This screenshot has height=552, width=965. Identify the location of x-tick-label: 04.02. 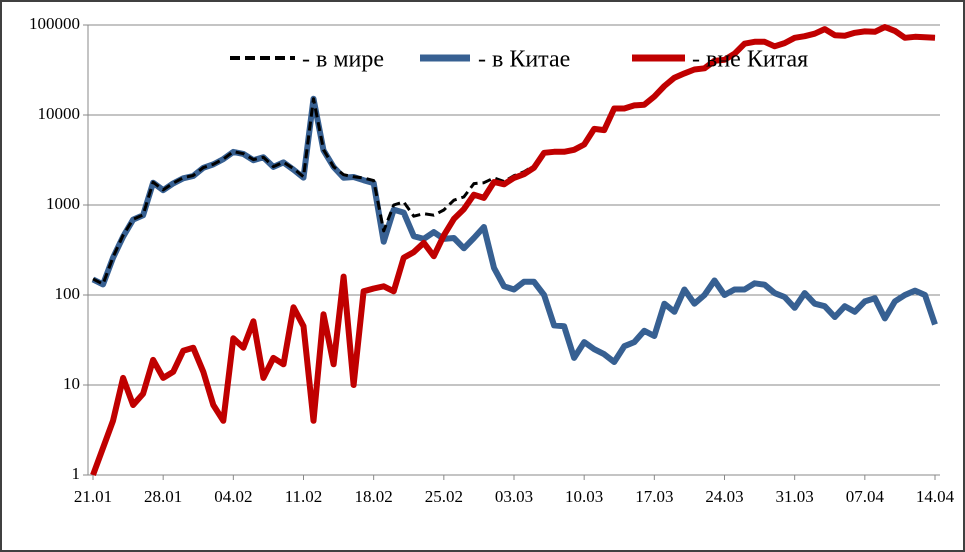
(233, 496).